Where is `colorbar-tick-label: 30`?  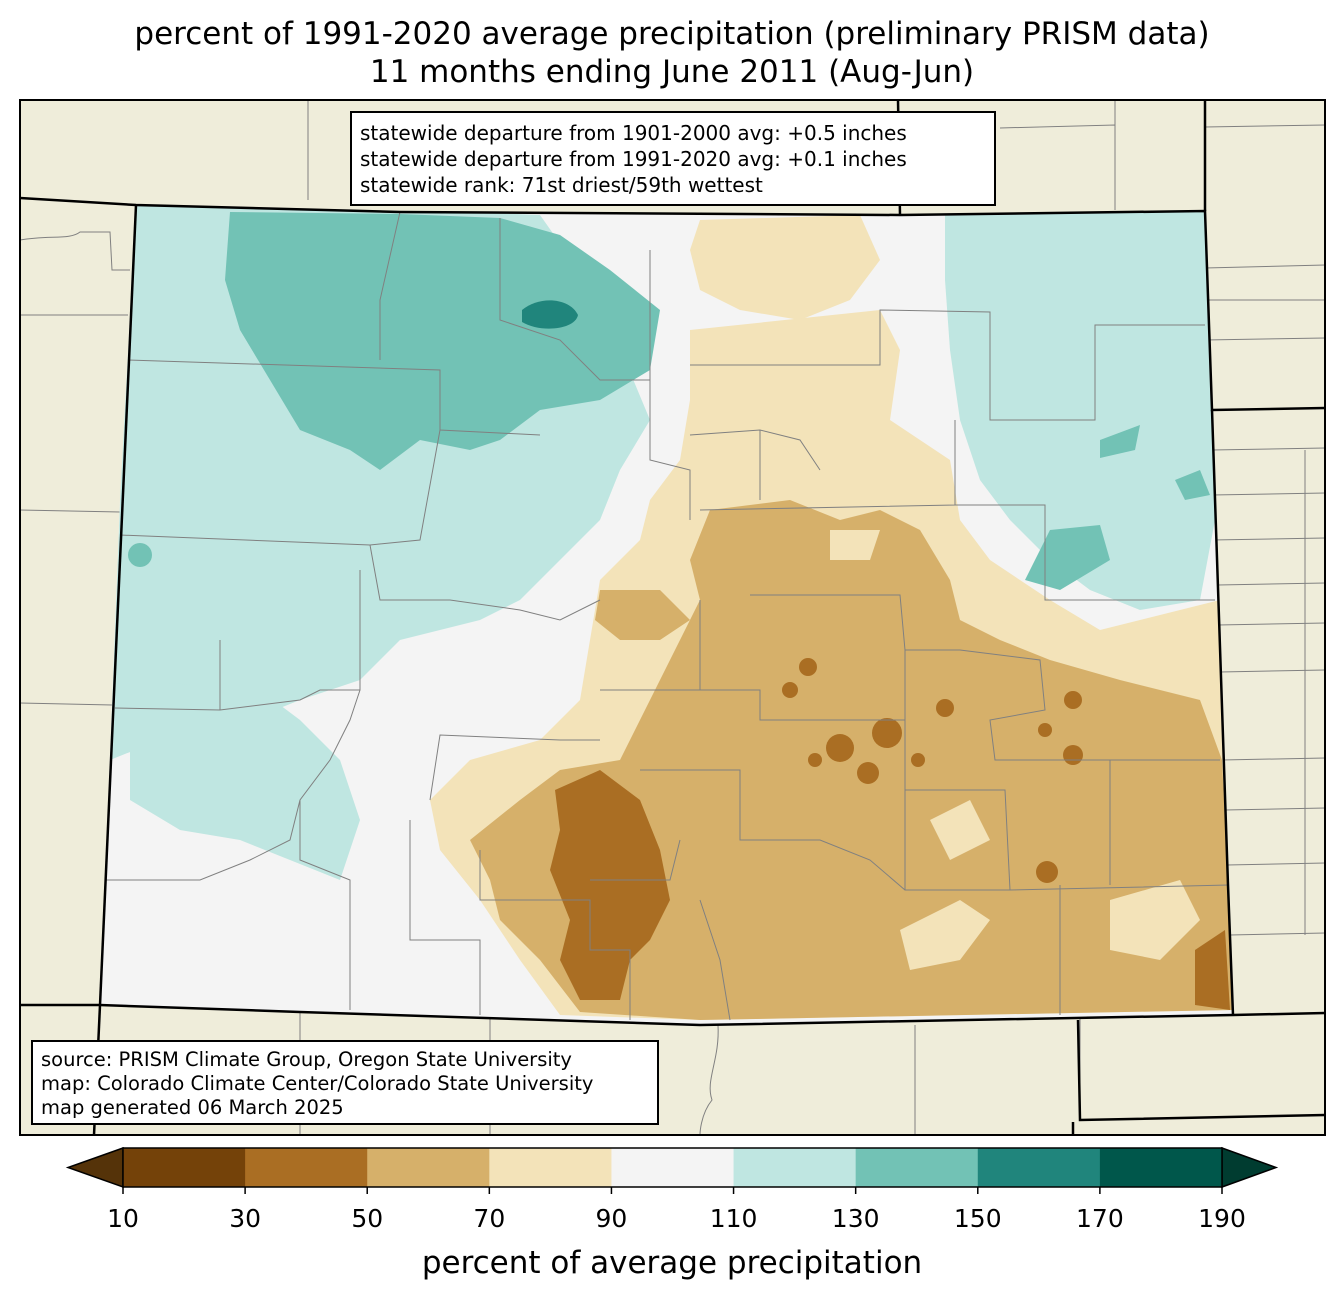 colorbar-tick-label: 30 is located at coordinates (245, 1218).